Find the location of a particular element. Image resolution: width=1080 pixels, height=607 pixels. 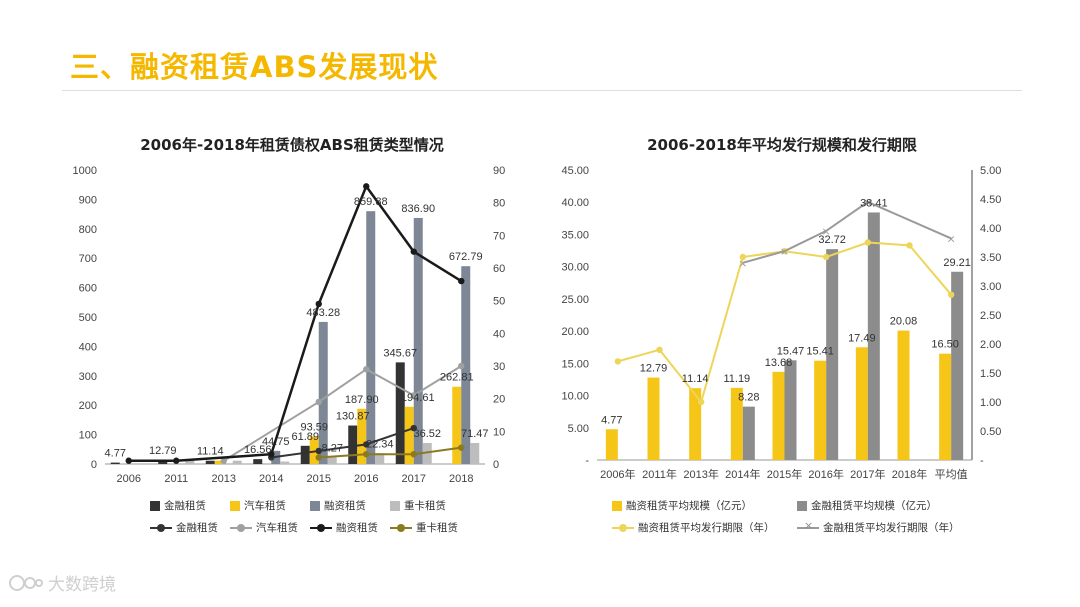

right-y-left-tick: 35.00 is located at coordinates (575, 235).